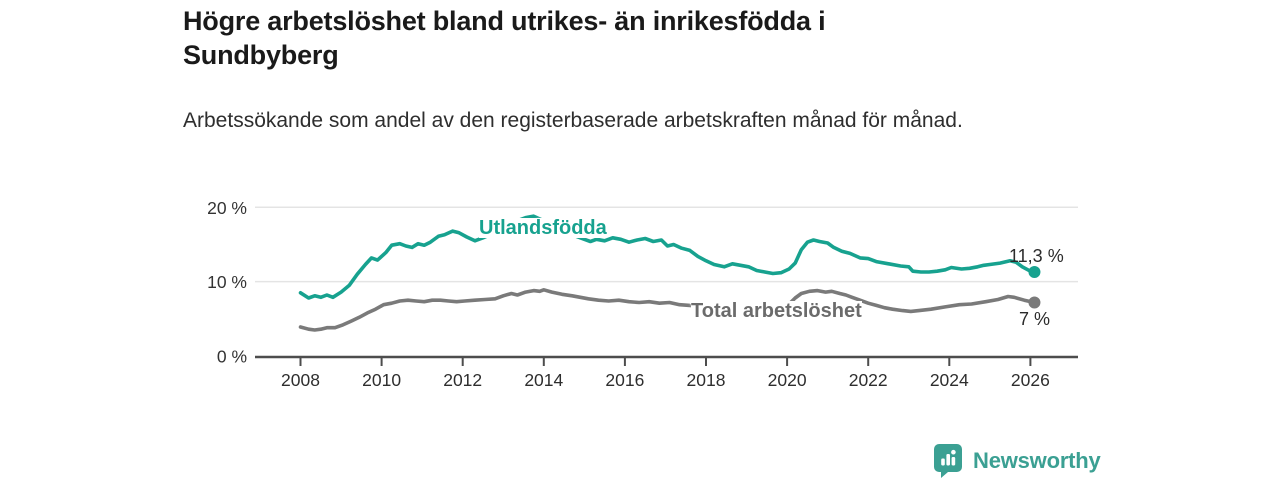  Describe the element at coordinates (776, 311) in the screenshot. I see `series-label-total-arbetsloshet: Total arbetslöshet` at that location.